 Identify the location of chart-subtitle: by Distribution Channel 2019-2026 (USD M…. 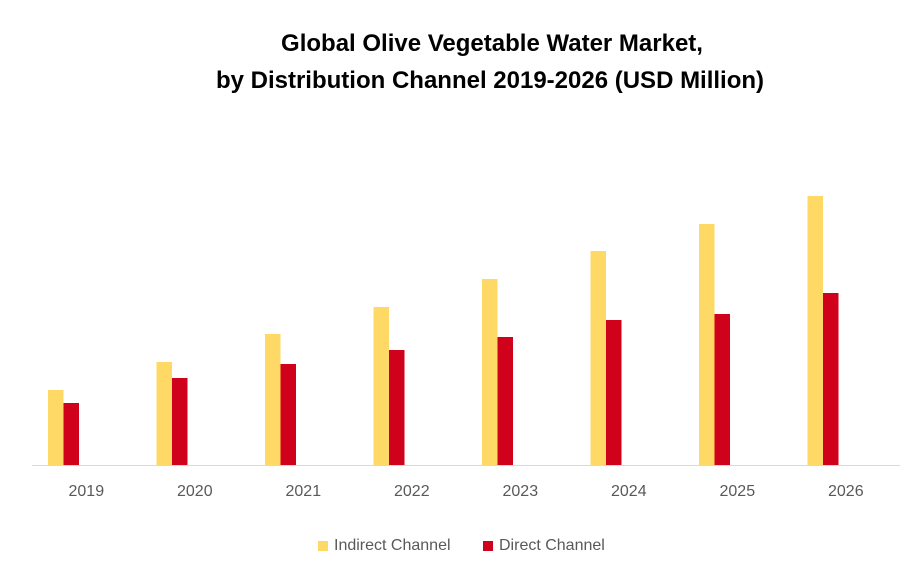
(490, 80).